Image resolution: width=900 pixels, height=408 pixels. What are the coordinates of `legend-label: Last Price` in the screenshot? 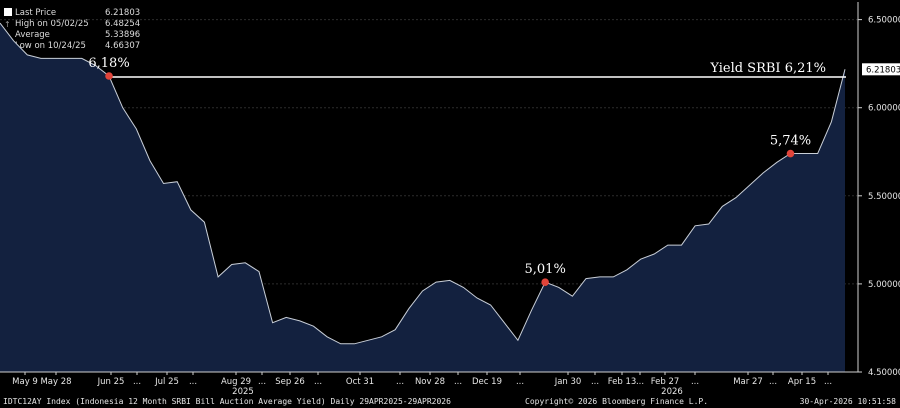 It's located at (36, 13).